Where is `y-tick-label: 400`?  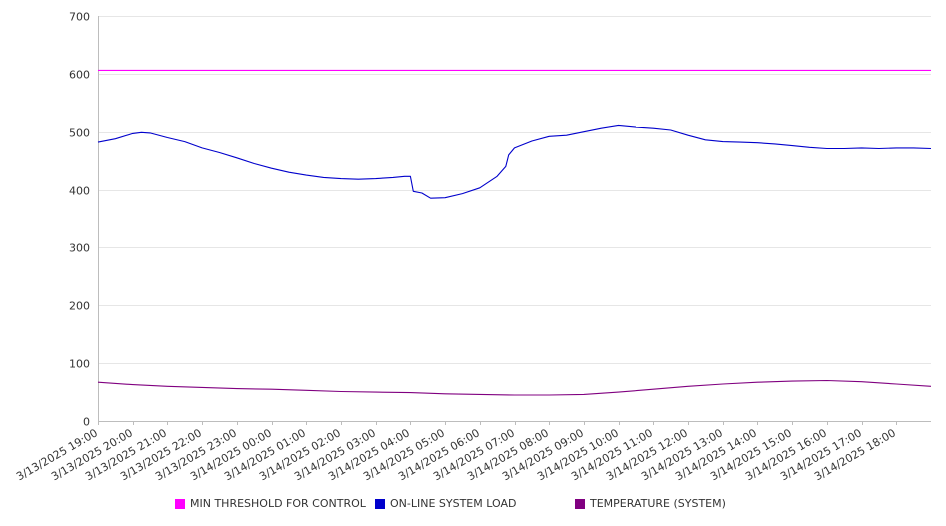 y-tick-label: 400 is located at coordinates (79, 191).